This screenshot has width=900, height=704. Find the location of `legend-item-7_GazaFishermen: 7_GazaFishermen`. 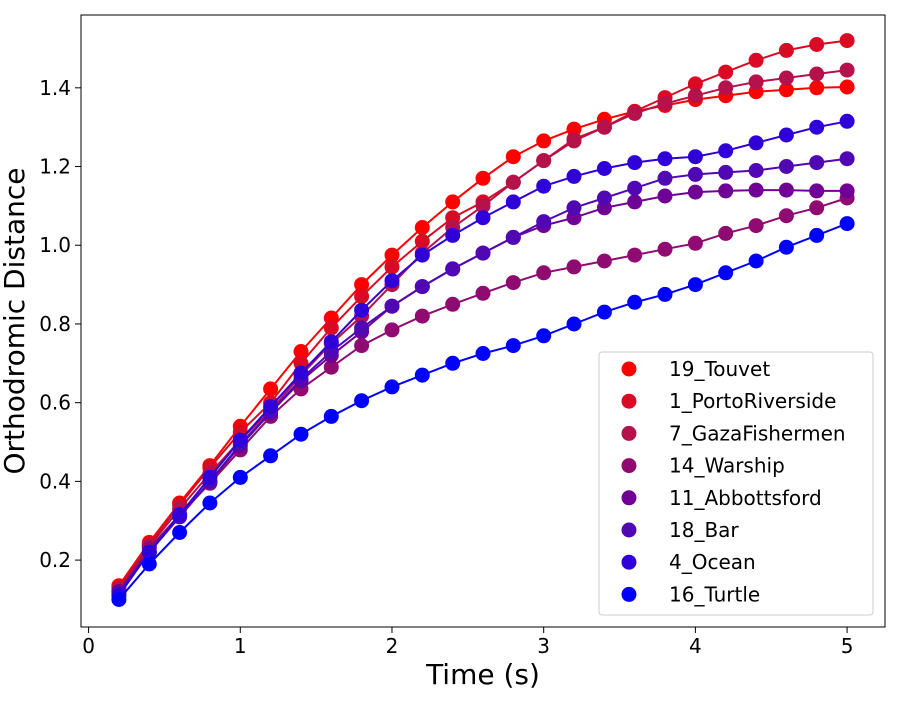

legend-item-7_GazaFishermen: 7_GazaFishermen is located at coordinates (733, 433).